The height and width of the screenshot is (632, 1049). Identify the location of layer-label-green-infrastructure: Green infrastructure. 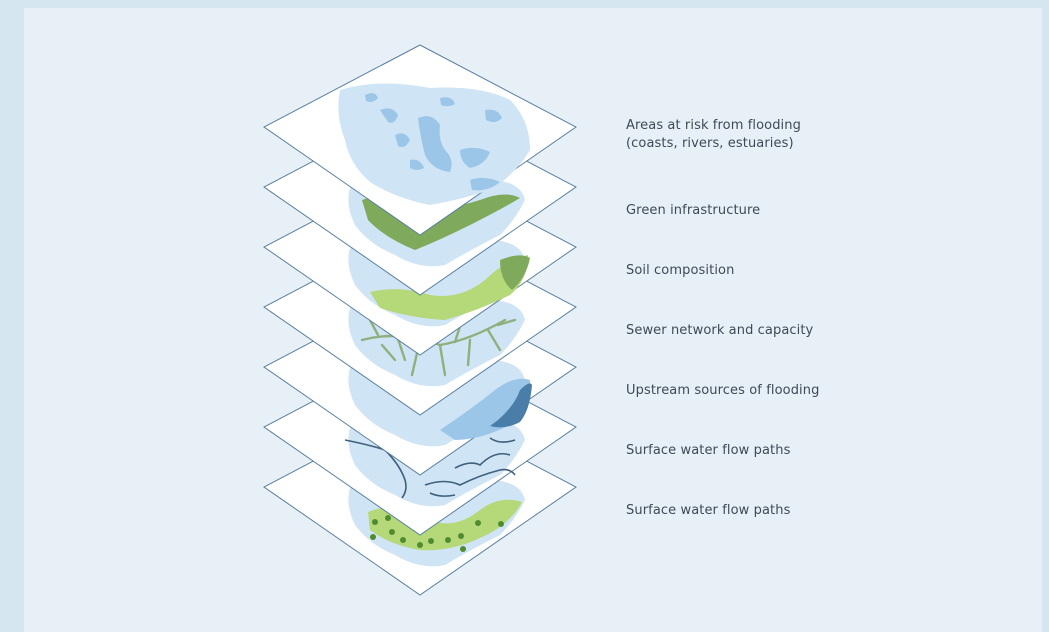
(693, 210).